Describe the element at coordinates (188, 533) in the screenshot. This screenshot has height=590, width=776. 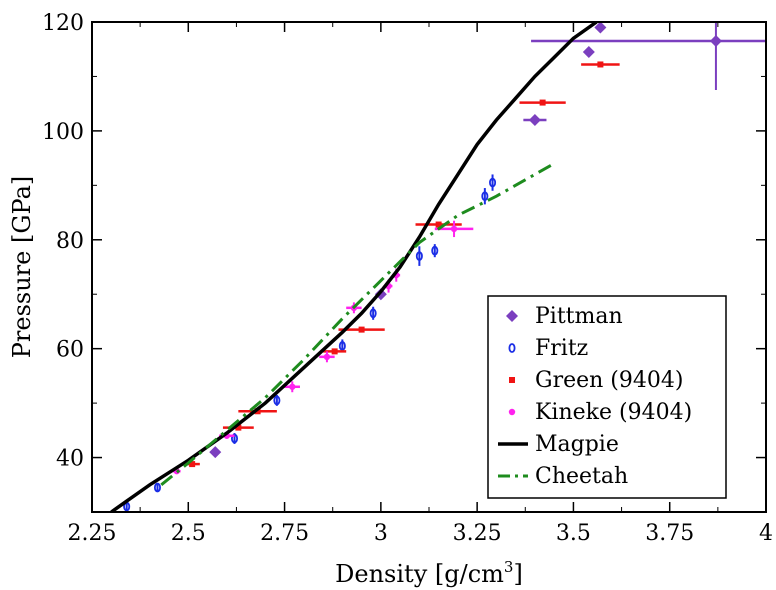
I see `x-tick-label: 2.5` at that location.